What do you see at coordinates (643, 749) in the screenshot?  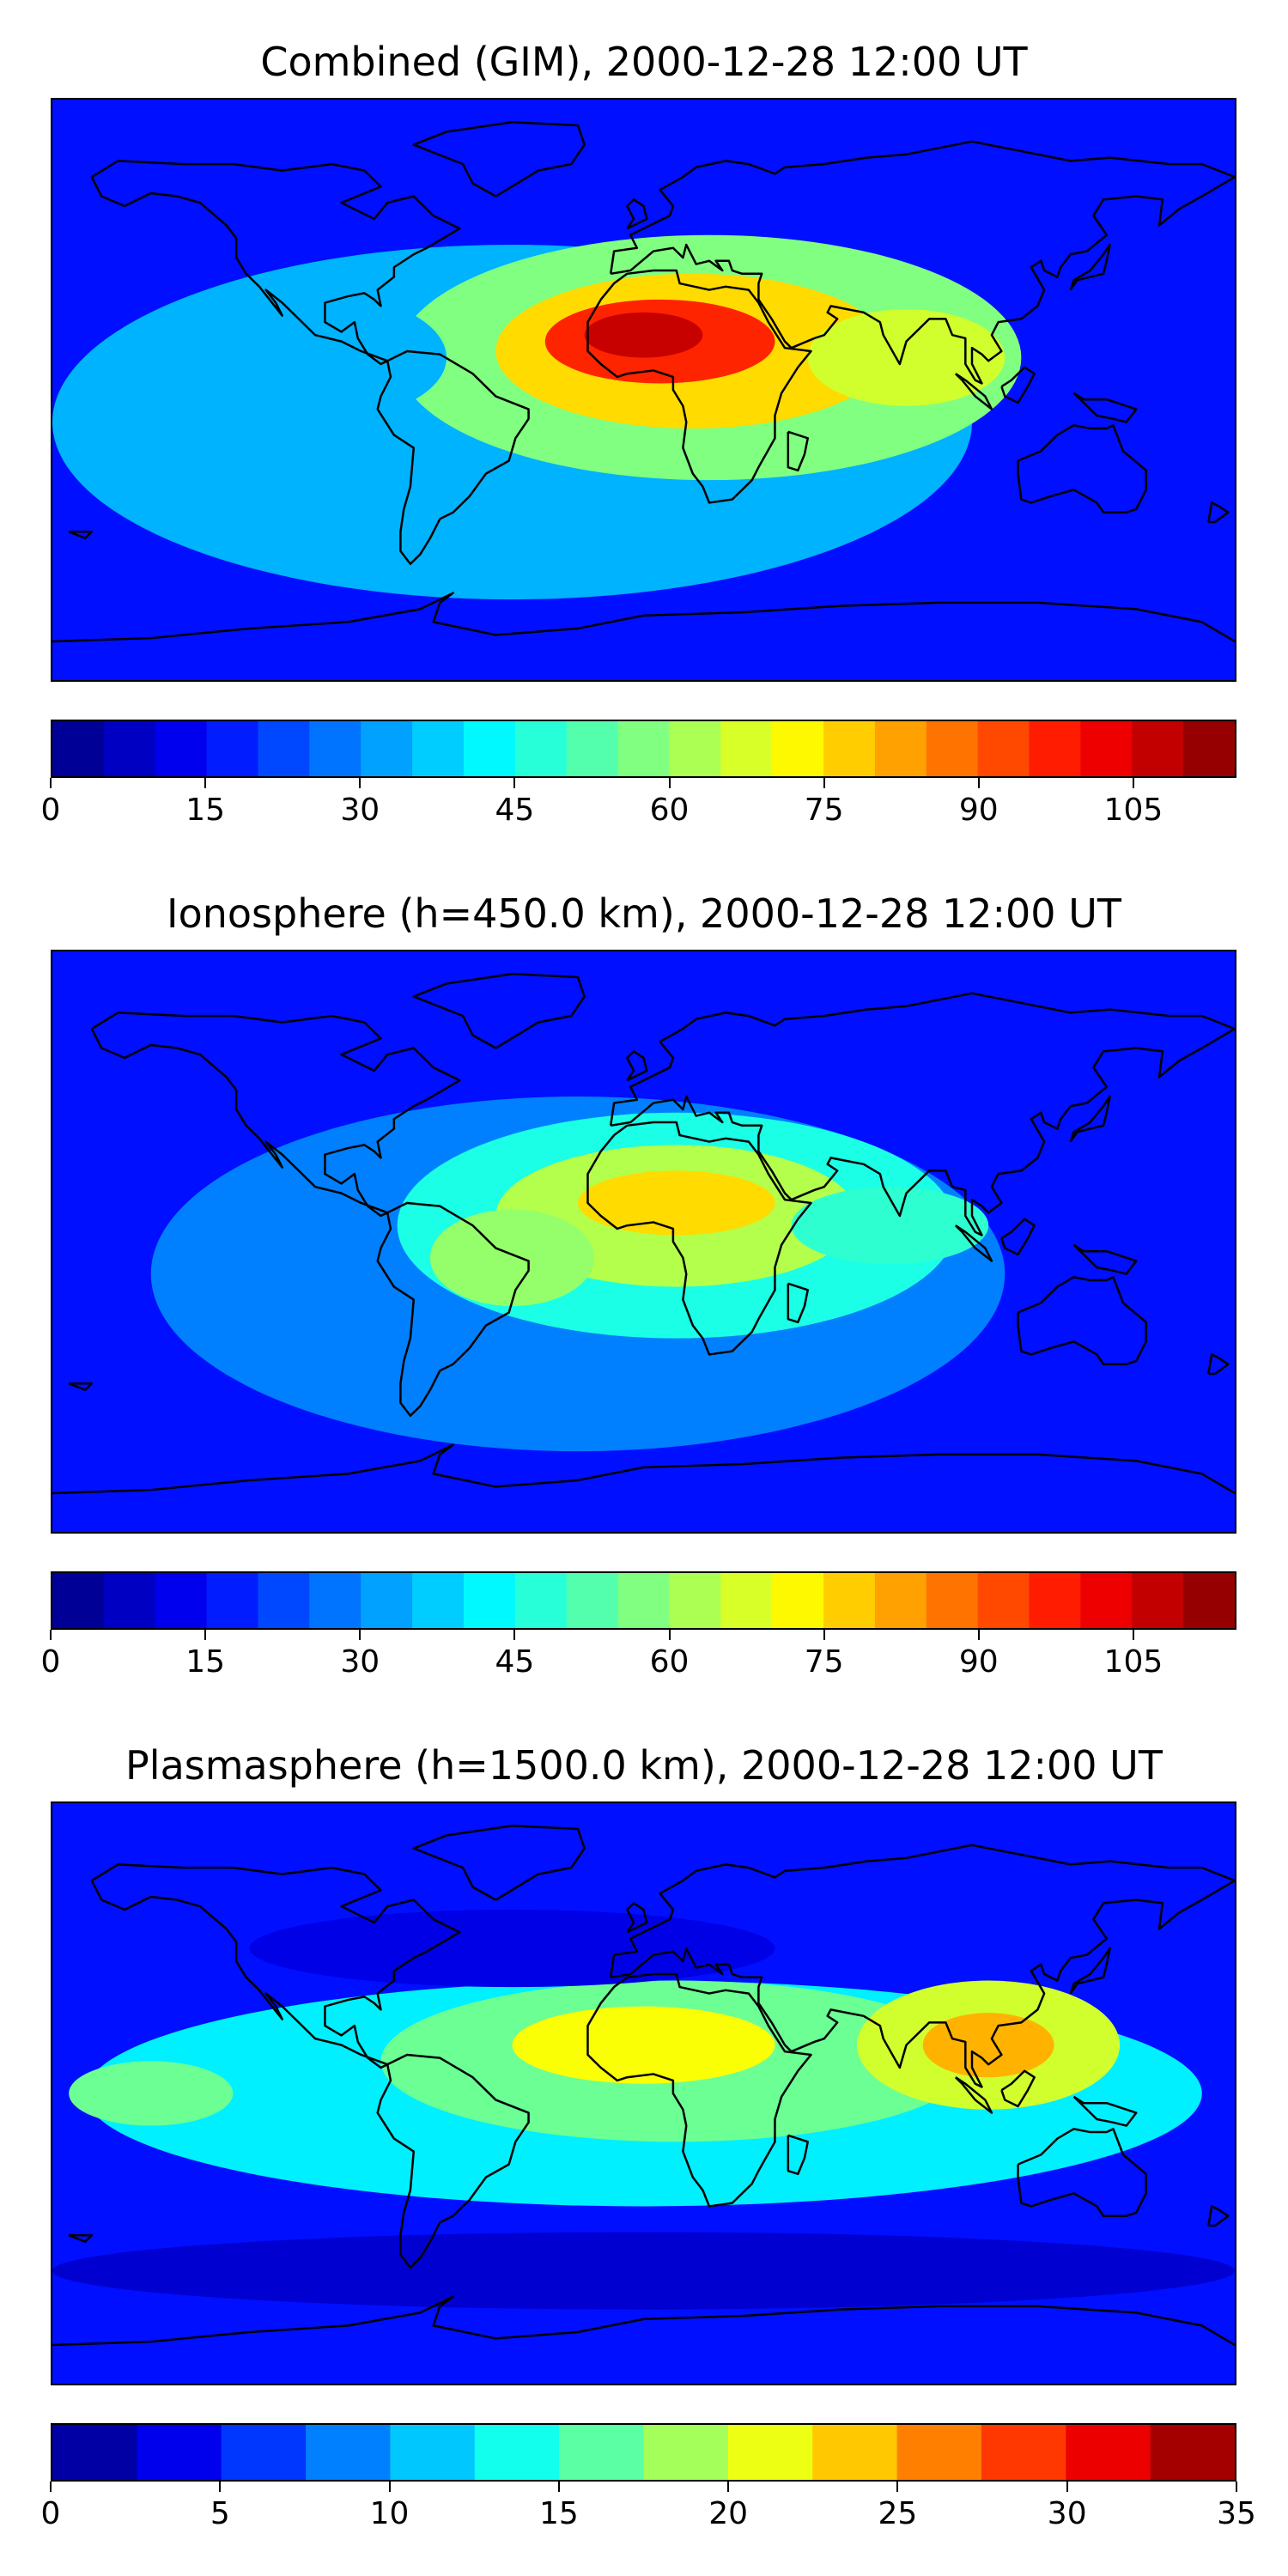 I see `colorbar-combined` at bounding box center [643, 749].